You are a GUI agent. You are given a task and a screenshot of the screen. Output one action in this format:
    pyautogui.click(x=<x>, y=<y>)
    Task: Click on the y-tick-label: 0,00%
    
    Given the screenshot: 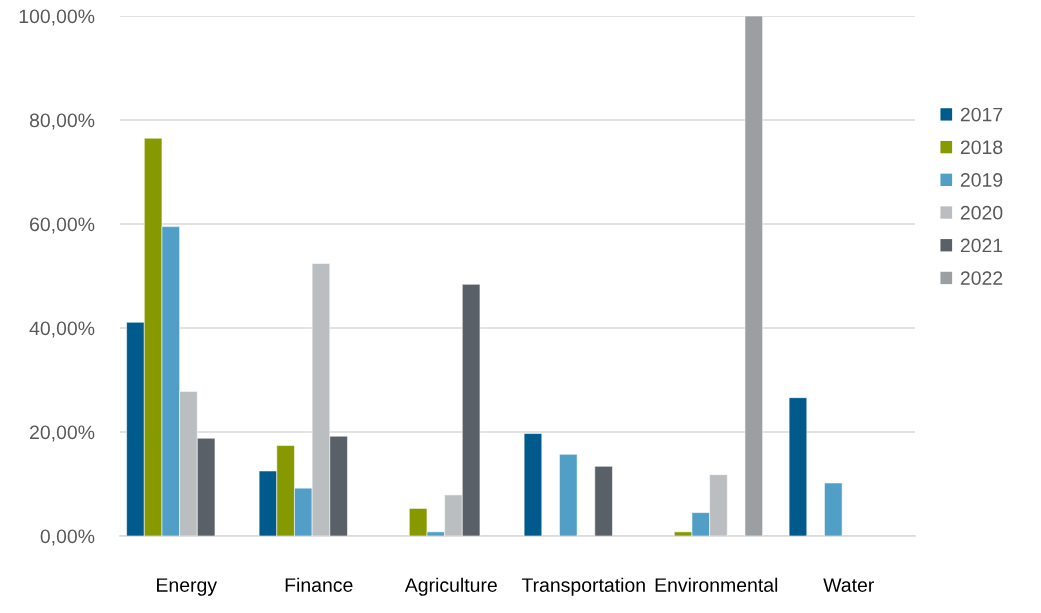 What is the action you would take?
    pyautogui.click(x=67, y=537)
    